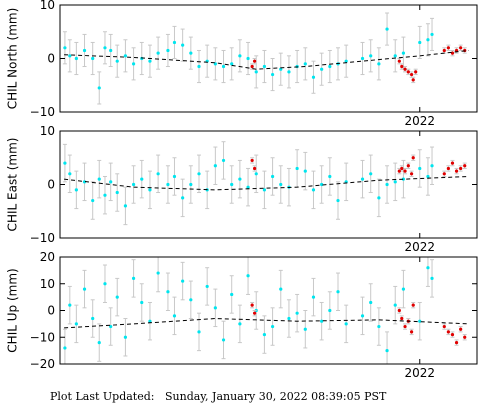  Describe the element at coordinates (13, 59) in the screenshot. I see `y-axis-label: CHIL North (mm)` at that location.